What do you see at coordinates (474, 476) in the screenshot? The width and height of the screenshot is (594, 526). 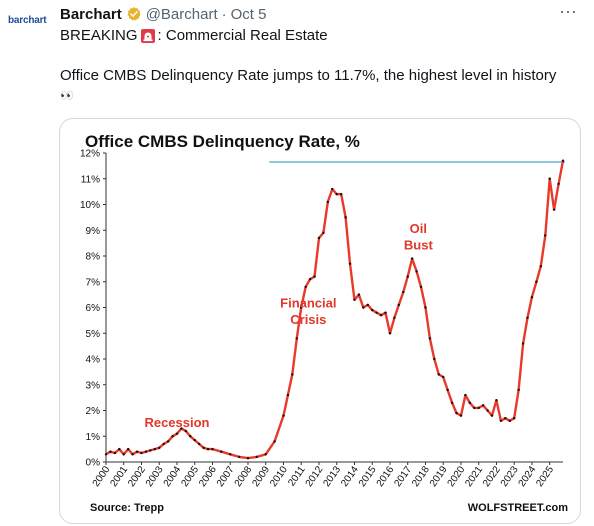 I see `x-tick-label: 2021` at bounding box center [474, 476].